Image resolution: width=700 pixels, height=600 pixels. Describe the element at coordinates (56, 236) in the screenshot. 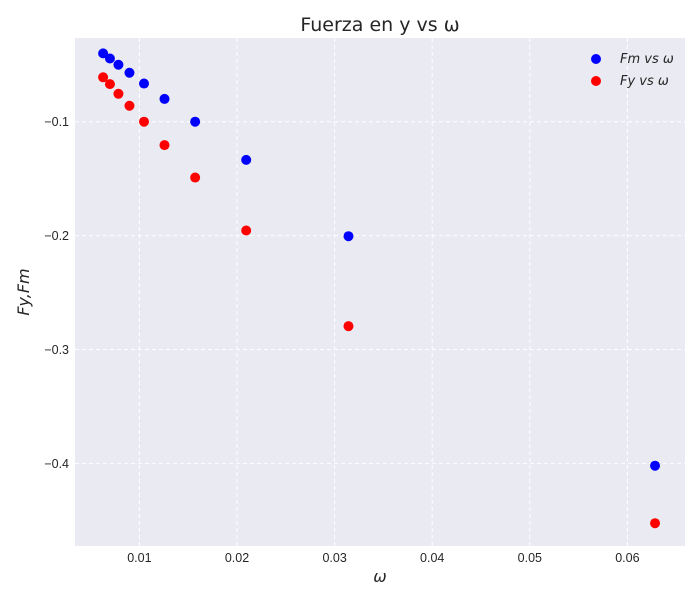

I see `y-tick-label: −0.2` at that location.